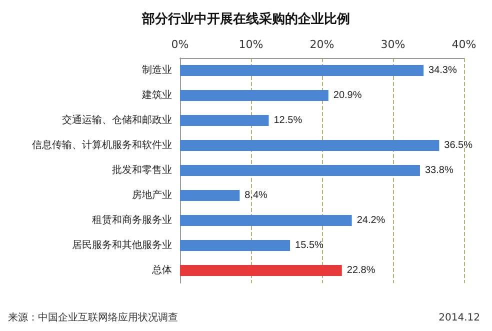  Describe the element at coordinates (256, 195) in the screenshot. I see `data-label: 8.4%` at that location.